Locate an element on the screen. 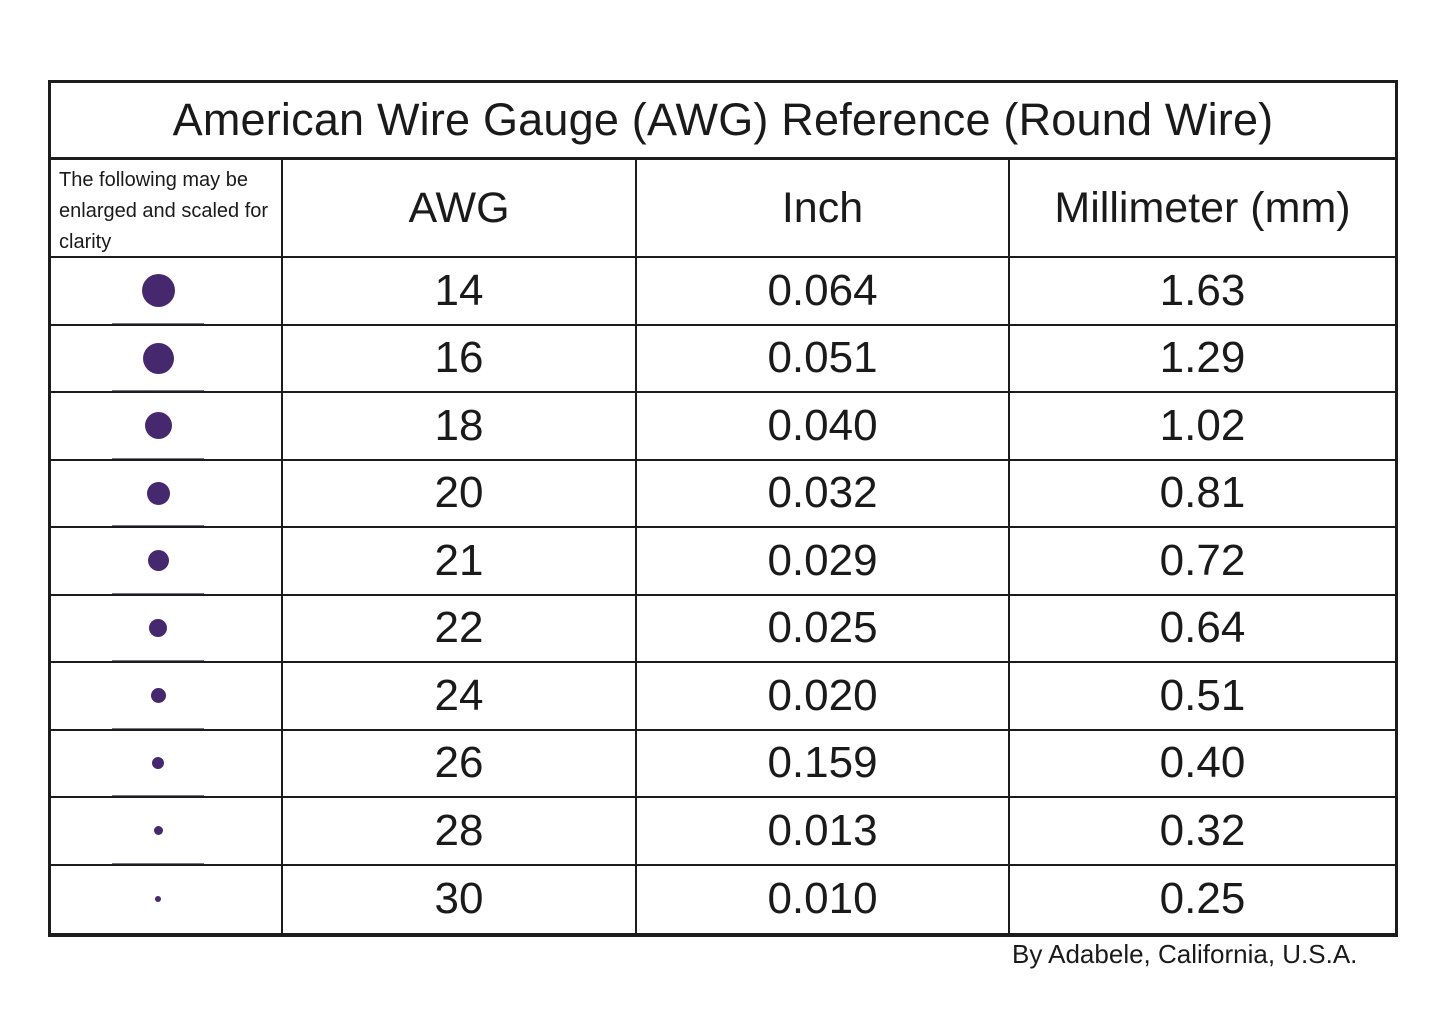 The height and width of the screenshot is (1017, 1445). note-line-2: enlarged and scaled for is located at coordinates (164, 211).